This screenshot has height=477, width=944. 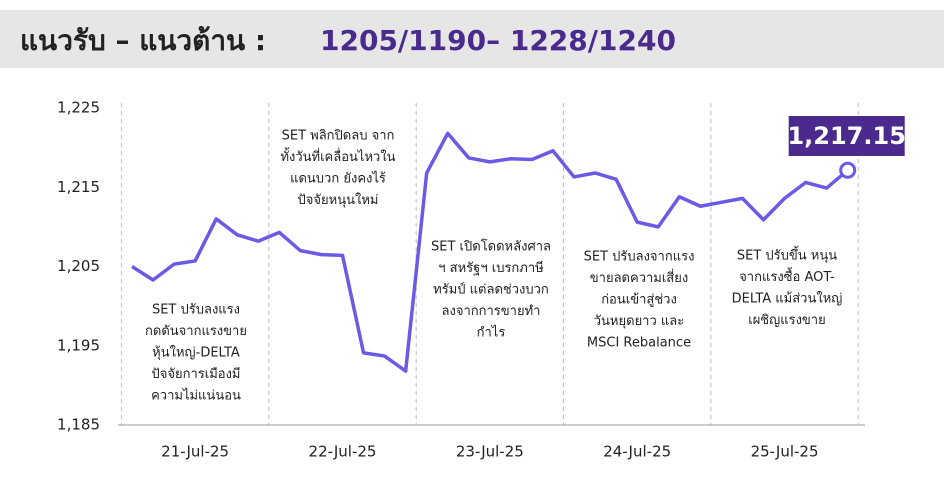 What do you see at coordinates (196, 396) in the screenshot?
I see `annotation: ความไม่แน่นอน` at bounding box center [196, 396].